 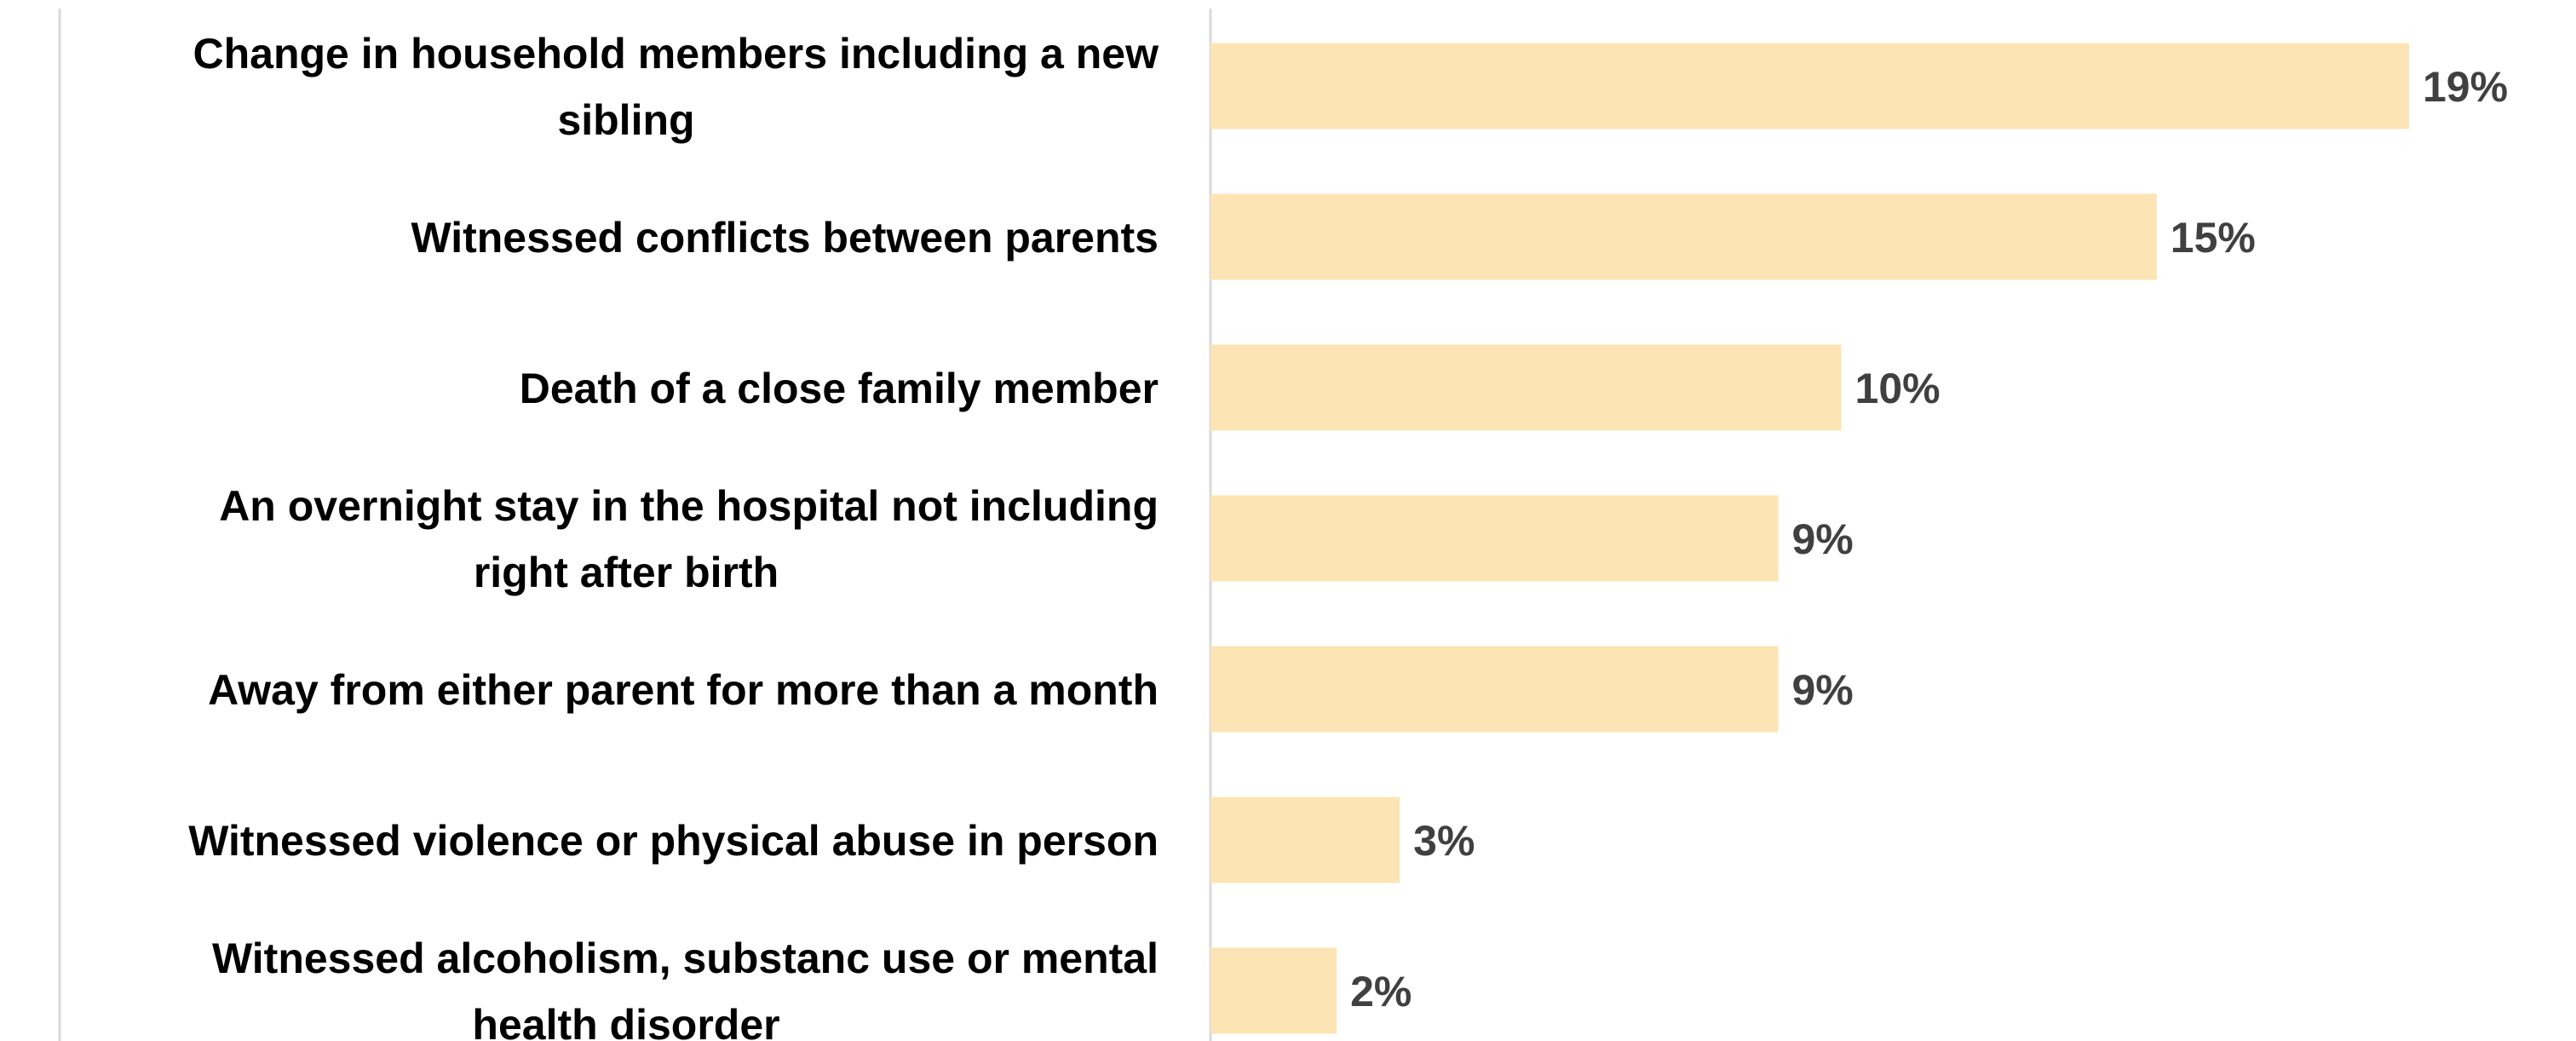 What do you see at coordinates (1444, 841) in the screenshot?
I see `data-label-6: 3%` at bounding box center [1444, 841].